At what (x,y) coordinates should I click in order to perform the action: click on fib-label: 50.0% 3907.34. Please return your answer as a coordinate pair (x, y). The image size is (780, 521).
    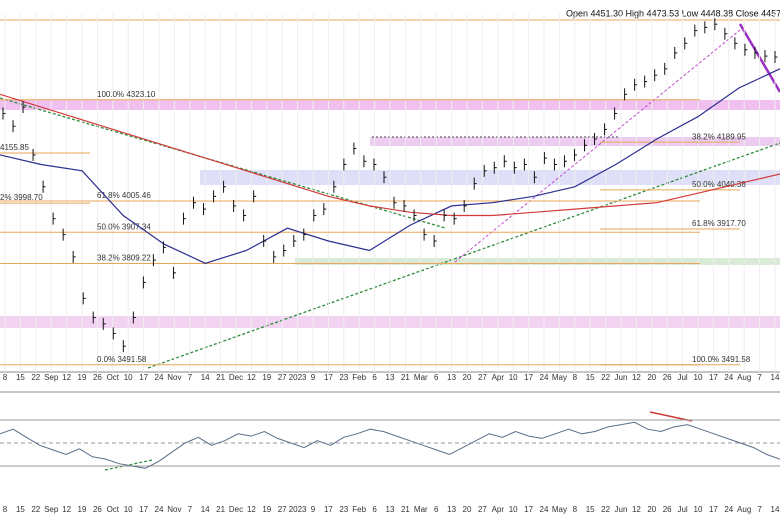
    Looking at the image, I should click on (124, 226).